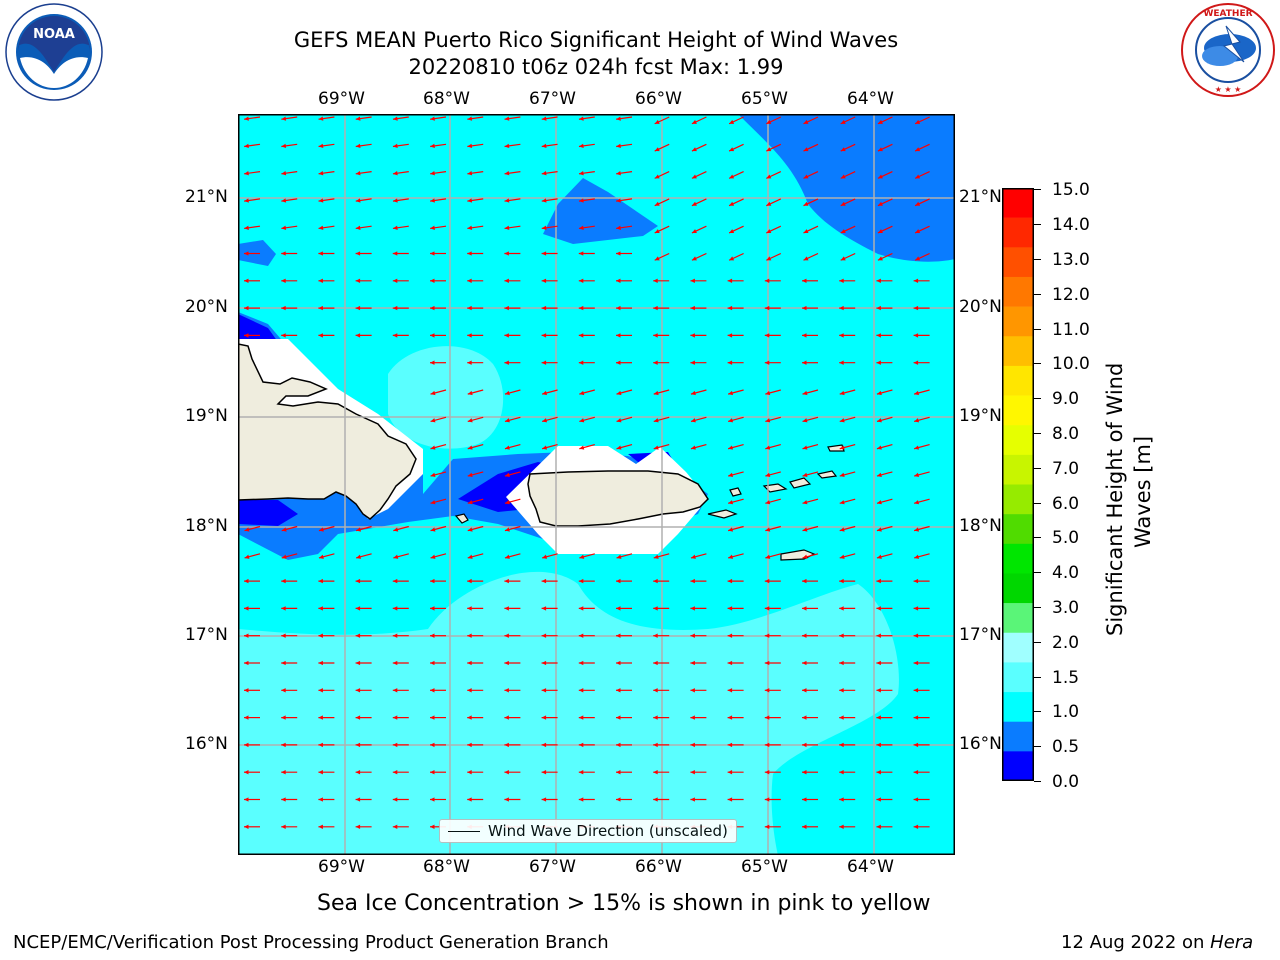 This screenshot has width=1280, height=960. Describe the element at coordinates (552, 99) in the screenshot. I see `lon-label-top: 67°W` at that location.